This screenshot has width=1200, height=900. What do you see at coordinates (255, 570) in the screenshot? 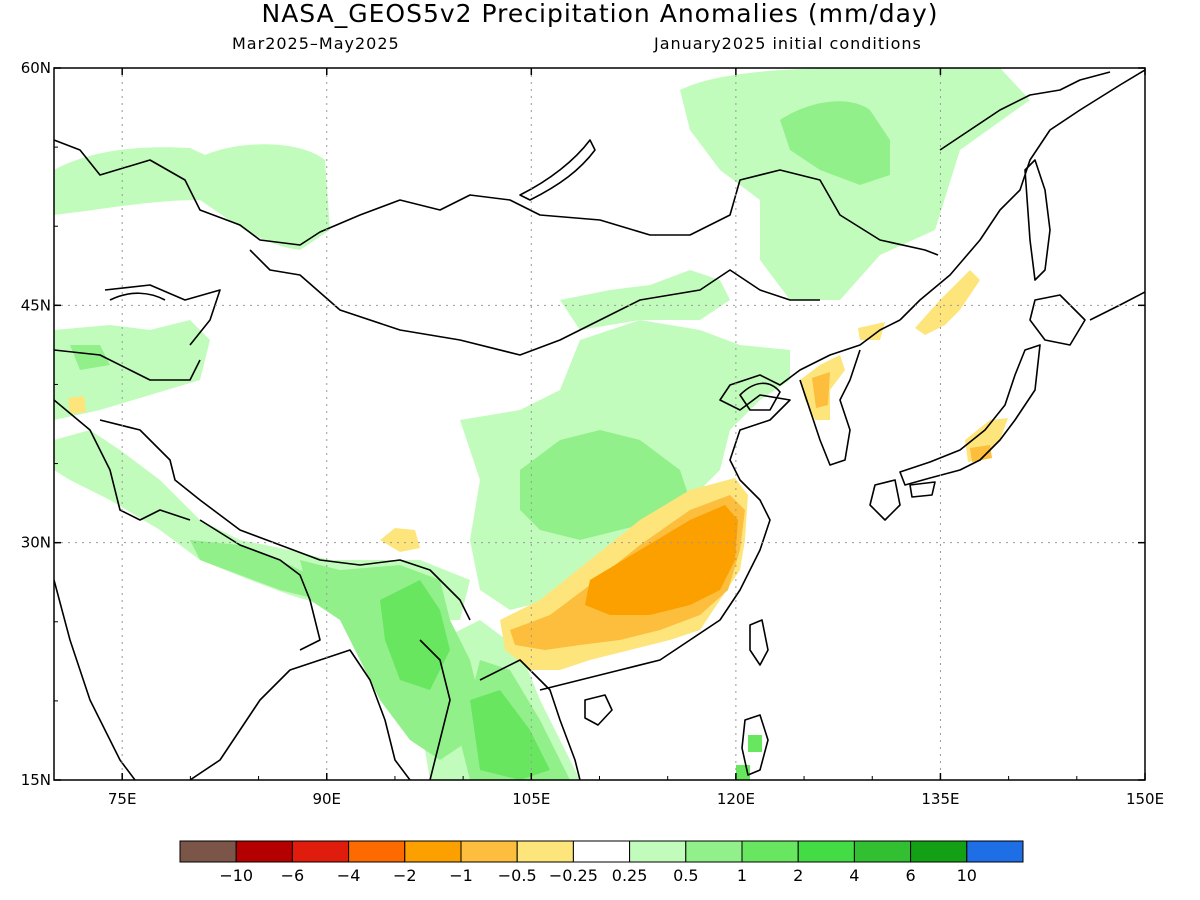
I see `anomaly-area-himalaya` at bounding box center [255, 570].